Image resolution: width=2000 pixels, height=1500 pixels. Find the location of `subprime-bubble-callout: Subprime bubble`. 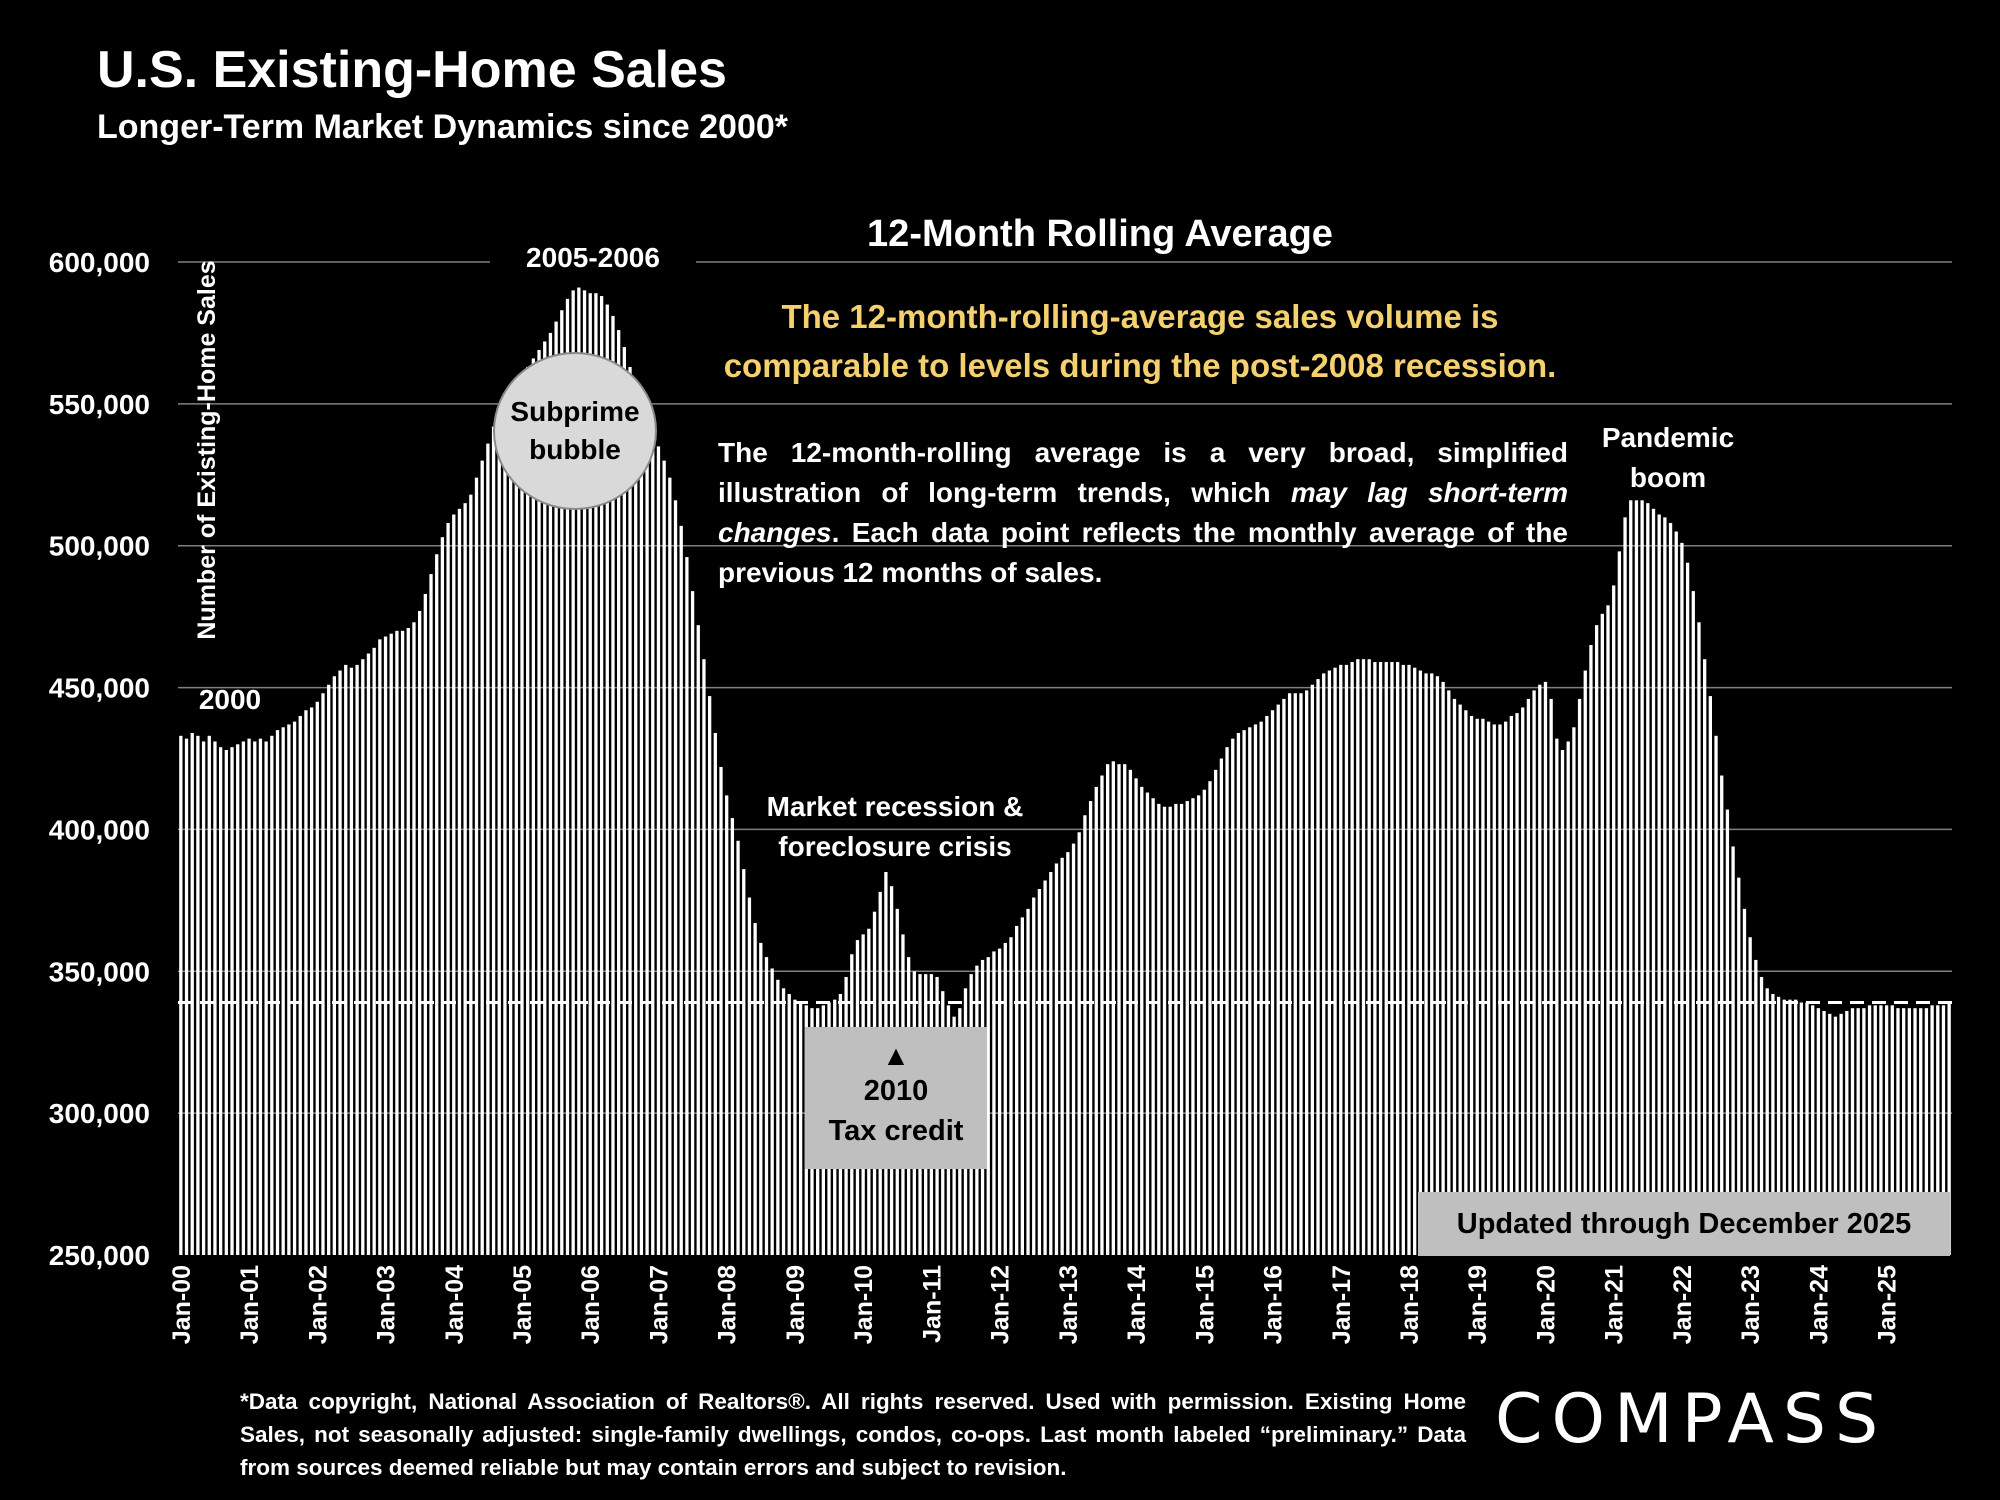

subprime-bubble-callout: Subprime bubble is located at coordinates (575, 431).